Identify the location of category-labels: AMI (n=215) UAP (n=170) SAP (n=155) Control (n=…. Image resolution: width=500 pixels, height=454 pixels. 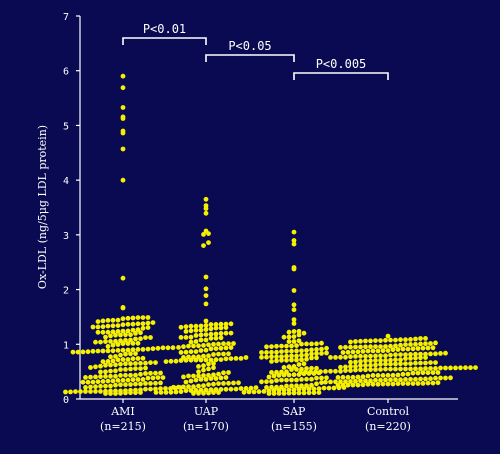
(255, 419).